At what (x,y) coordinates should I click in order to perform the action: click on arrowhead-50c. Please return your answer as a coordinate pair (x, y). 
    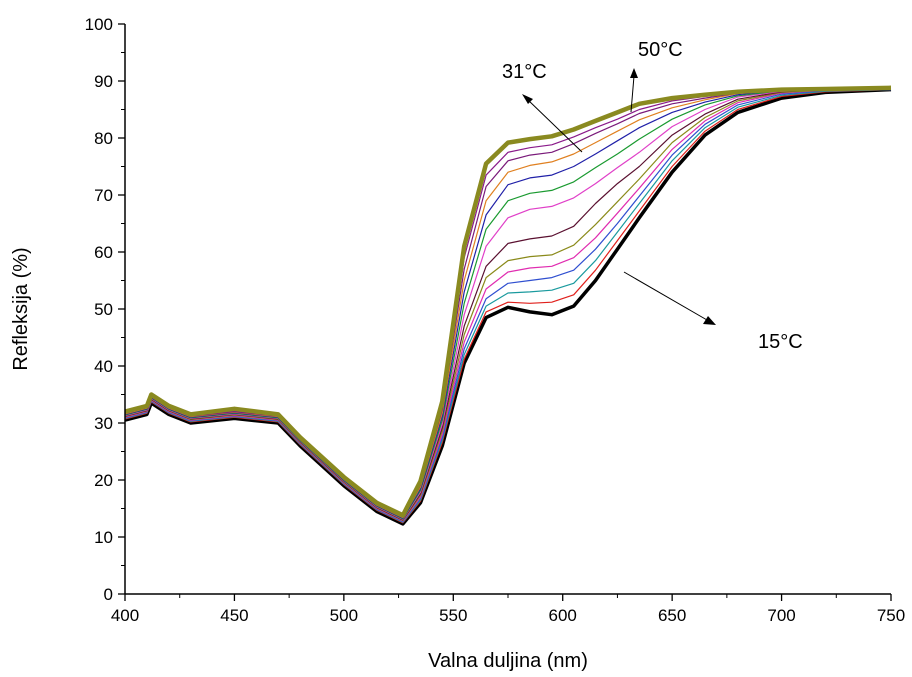
    Looking at the image, I should click on (634, 73).